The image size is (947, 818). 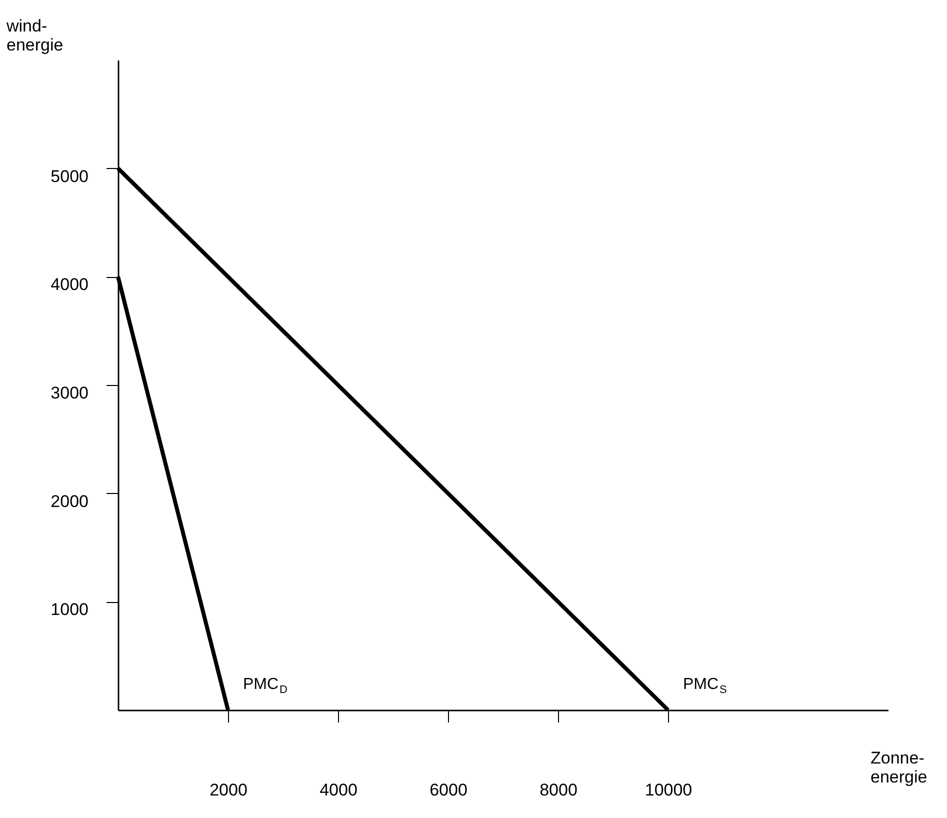 I want to click on y-tick-label: 4000, so click(x=69, y=284).